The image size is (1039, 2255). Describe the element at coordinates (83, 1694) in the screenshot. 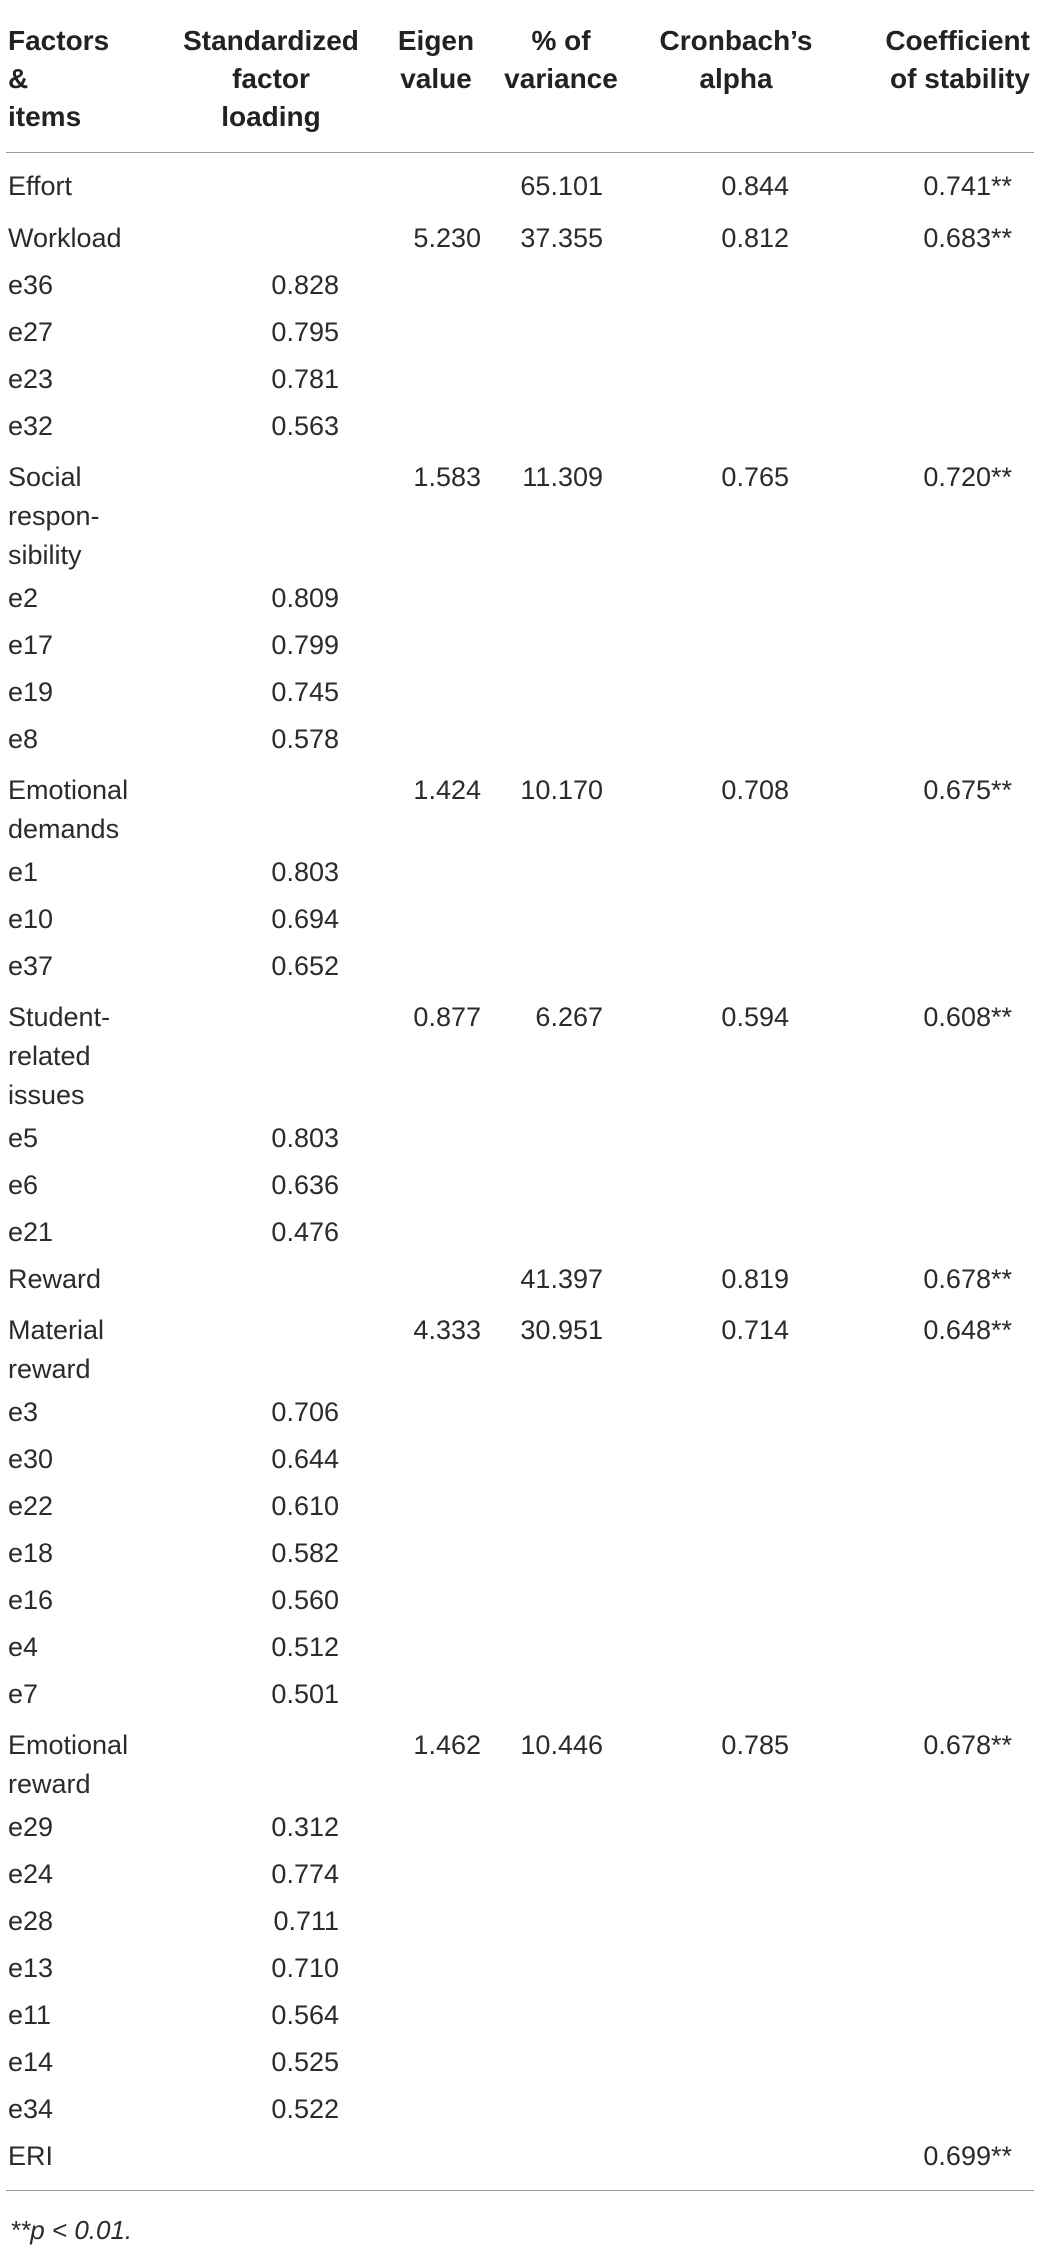

I see `factor-item-cell: e7` at that location.